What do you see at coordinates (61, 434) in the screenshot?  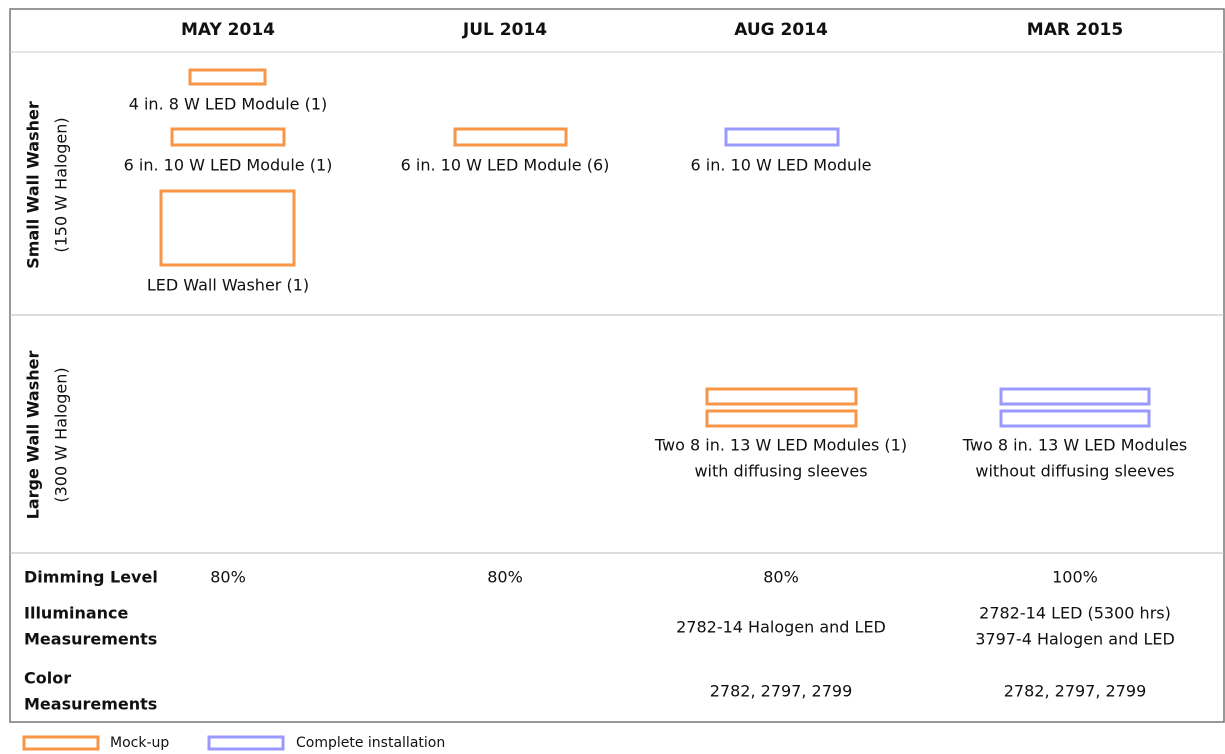 I see `row-sublabel: (300 W Halogen)` at bounding box center [61, 434].